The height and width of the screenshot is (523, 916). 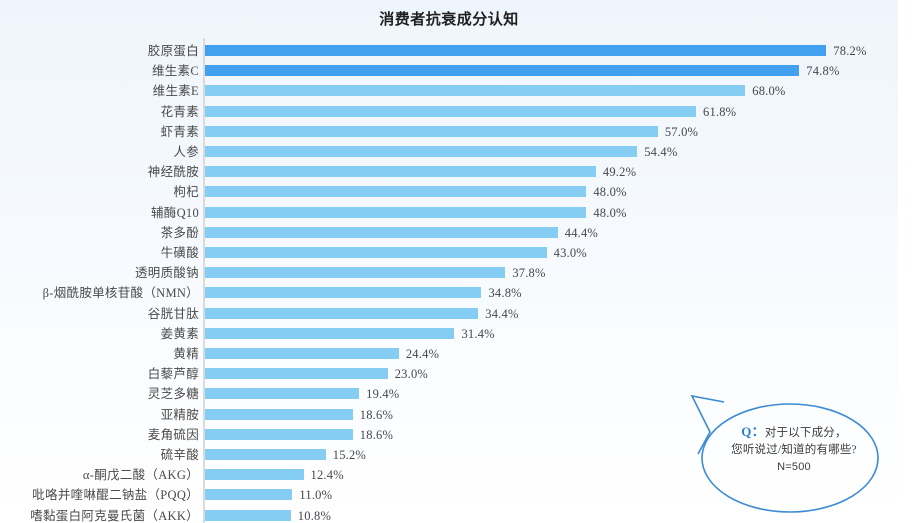 I want to click on bar-row: 维生素C 74.8%, so click(x=449, y=71).